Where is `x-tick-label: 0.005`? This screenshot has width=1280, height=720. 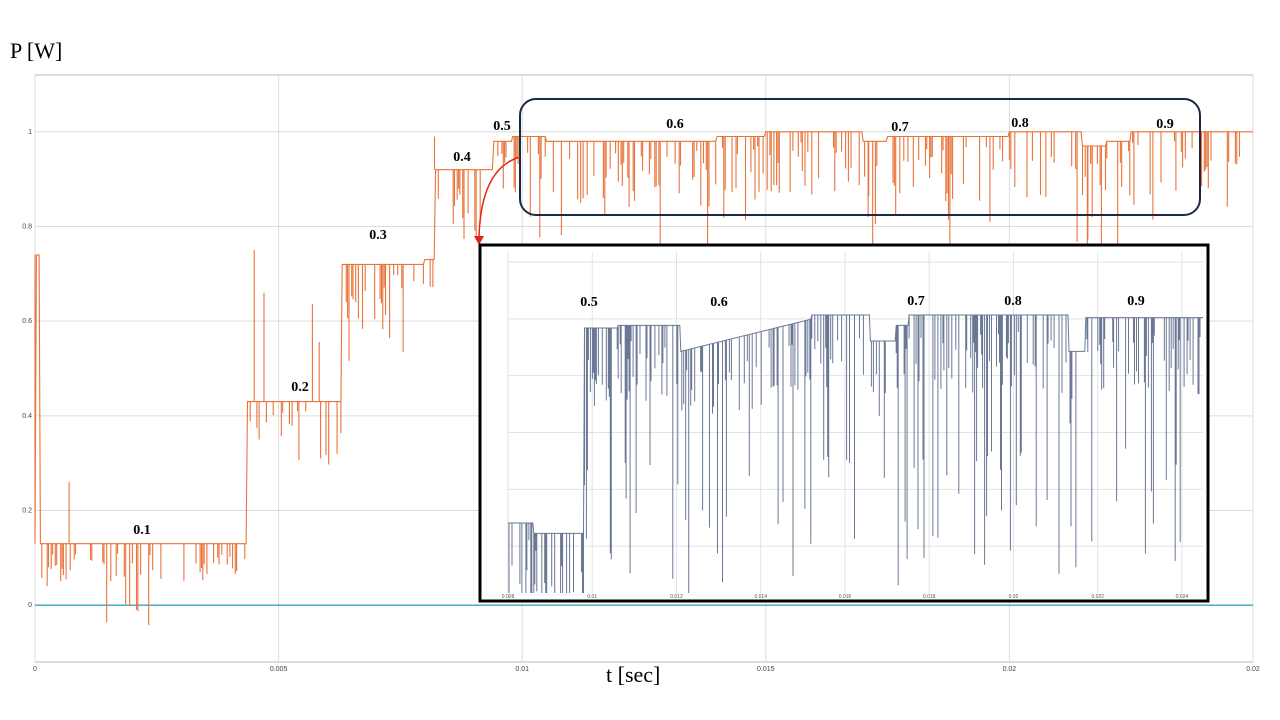
x-tick-label: 0.005 is located at coordinates (279, 669).